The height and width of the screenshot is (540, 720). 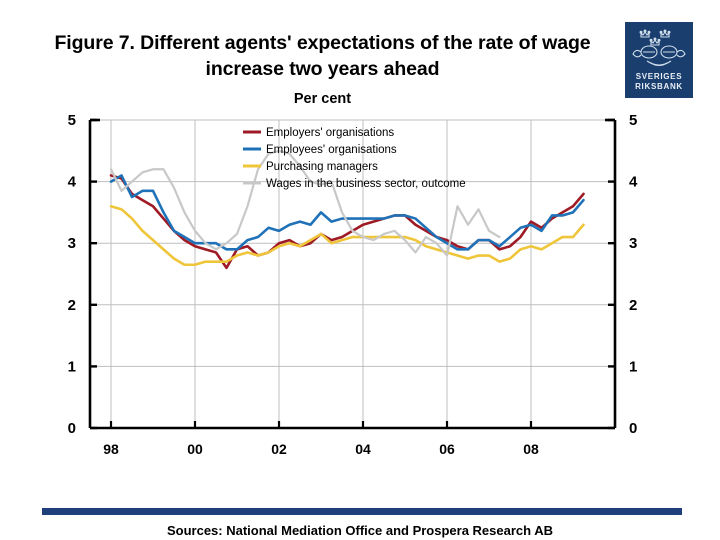 What do you see at coordinates (72, 305) in the screenshot?
I see `ytick-label-left: 2` at bounding box center [72, 305].